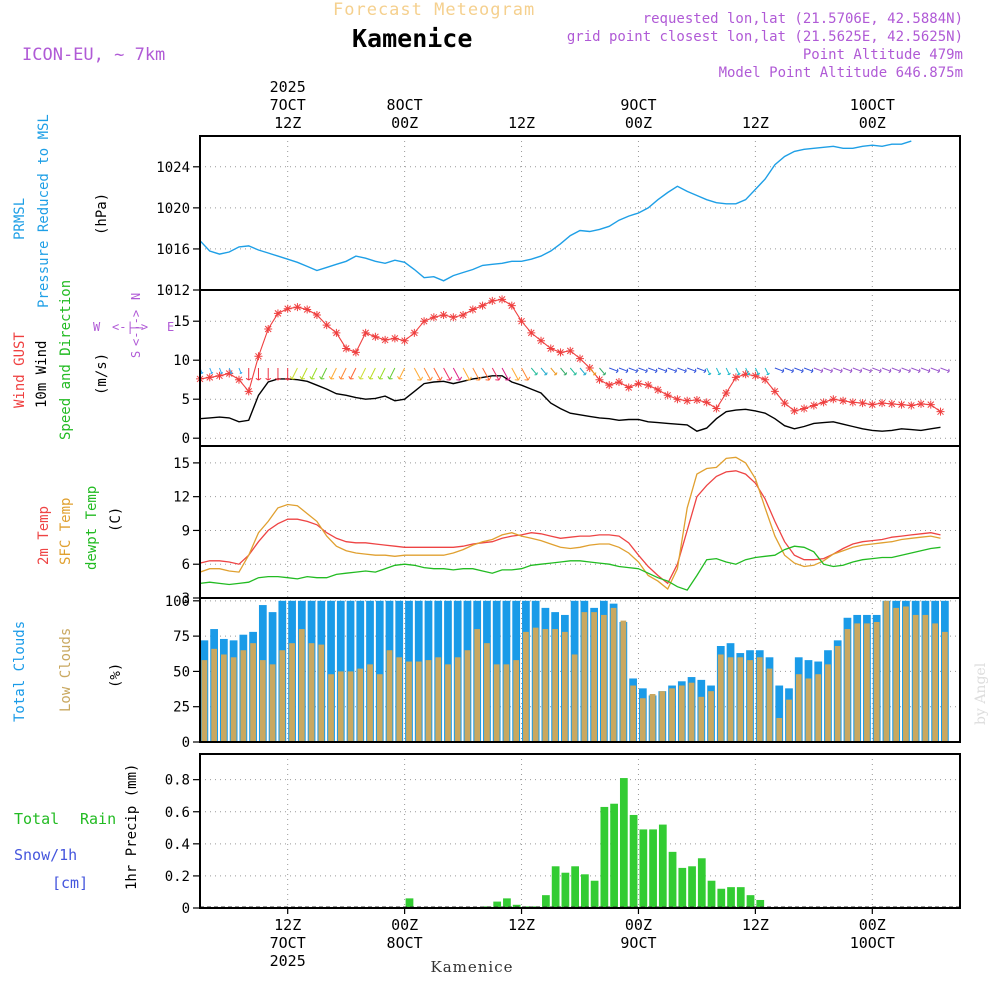  I want to click on top-time-label: 8OCT, so click(405, 105).